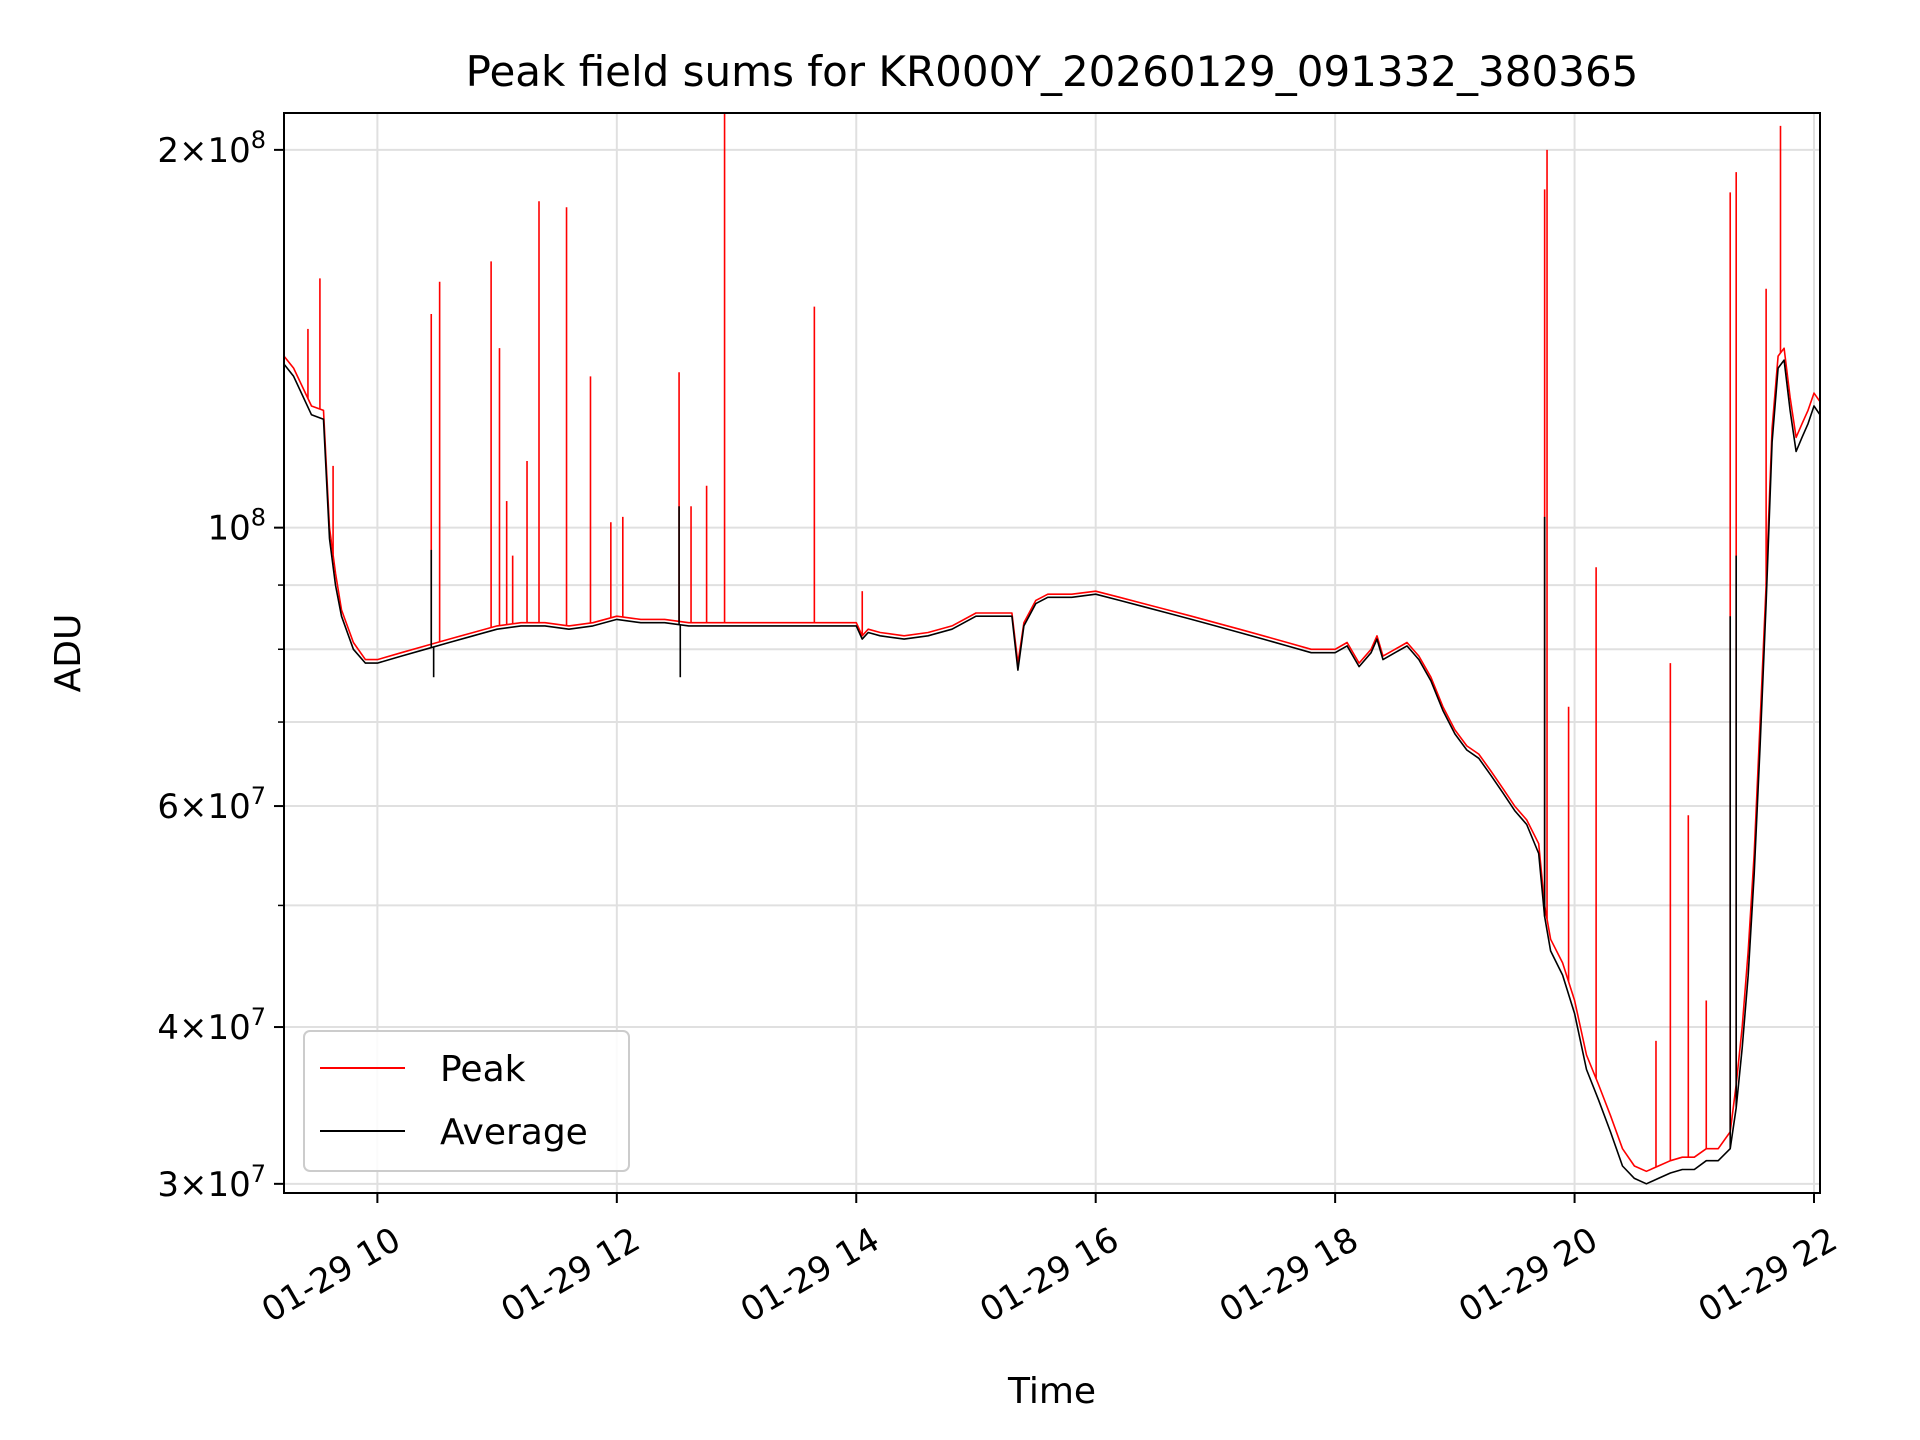  Describe the element at coordinates (211, 804) in the screenshot. I see `y-tick-label: 6×107` at that location.